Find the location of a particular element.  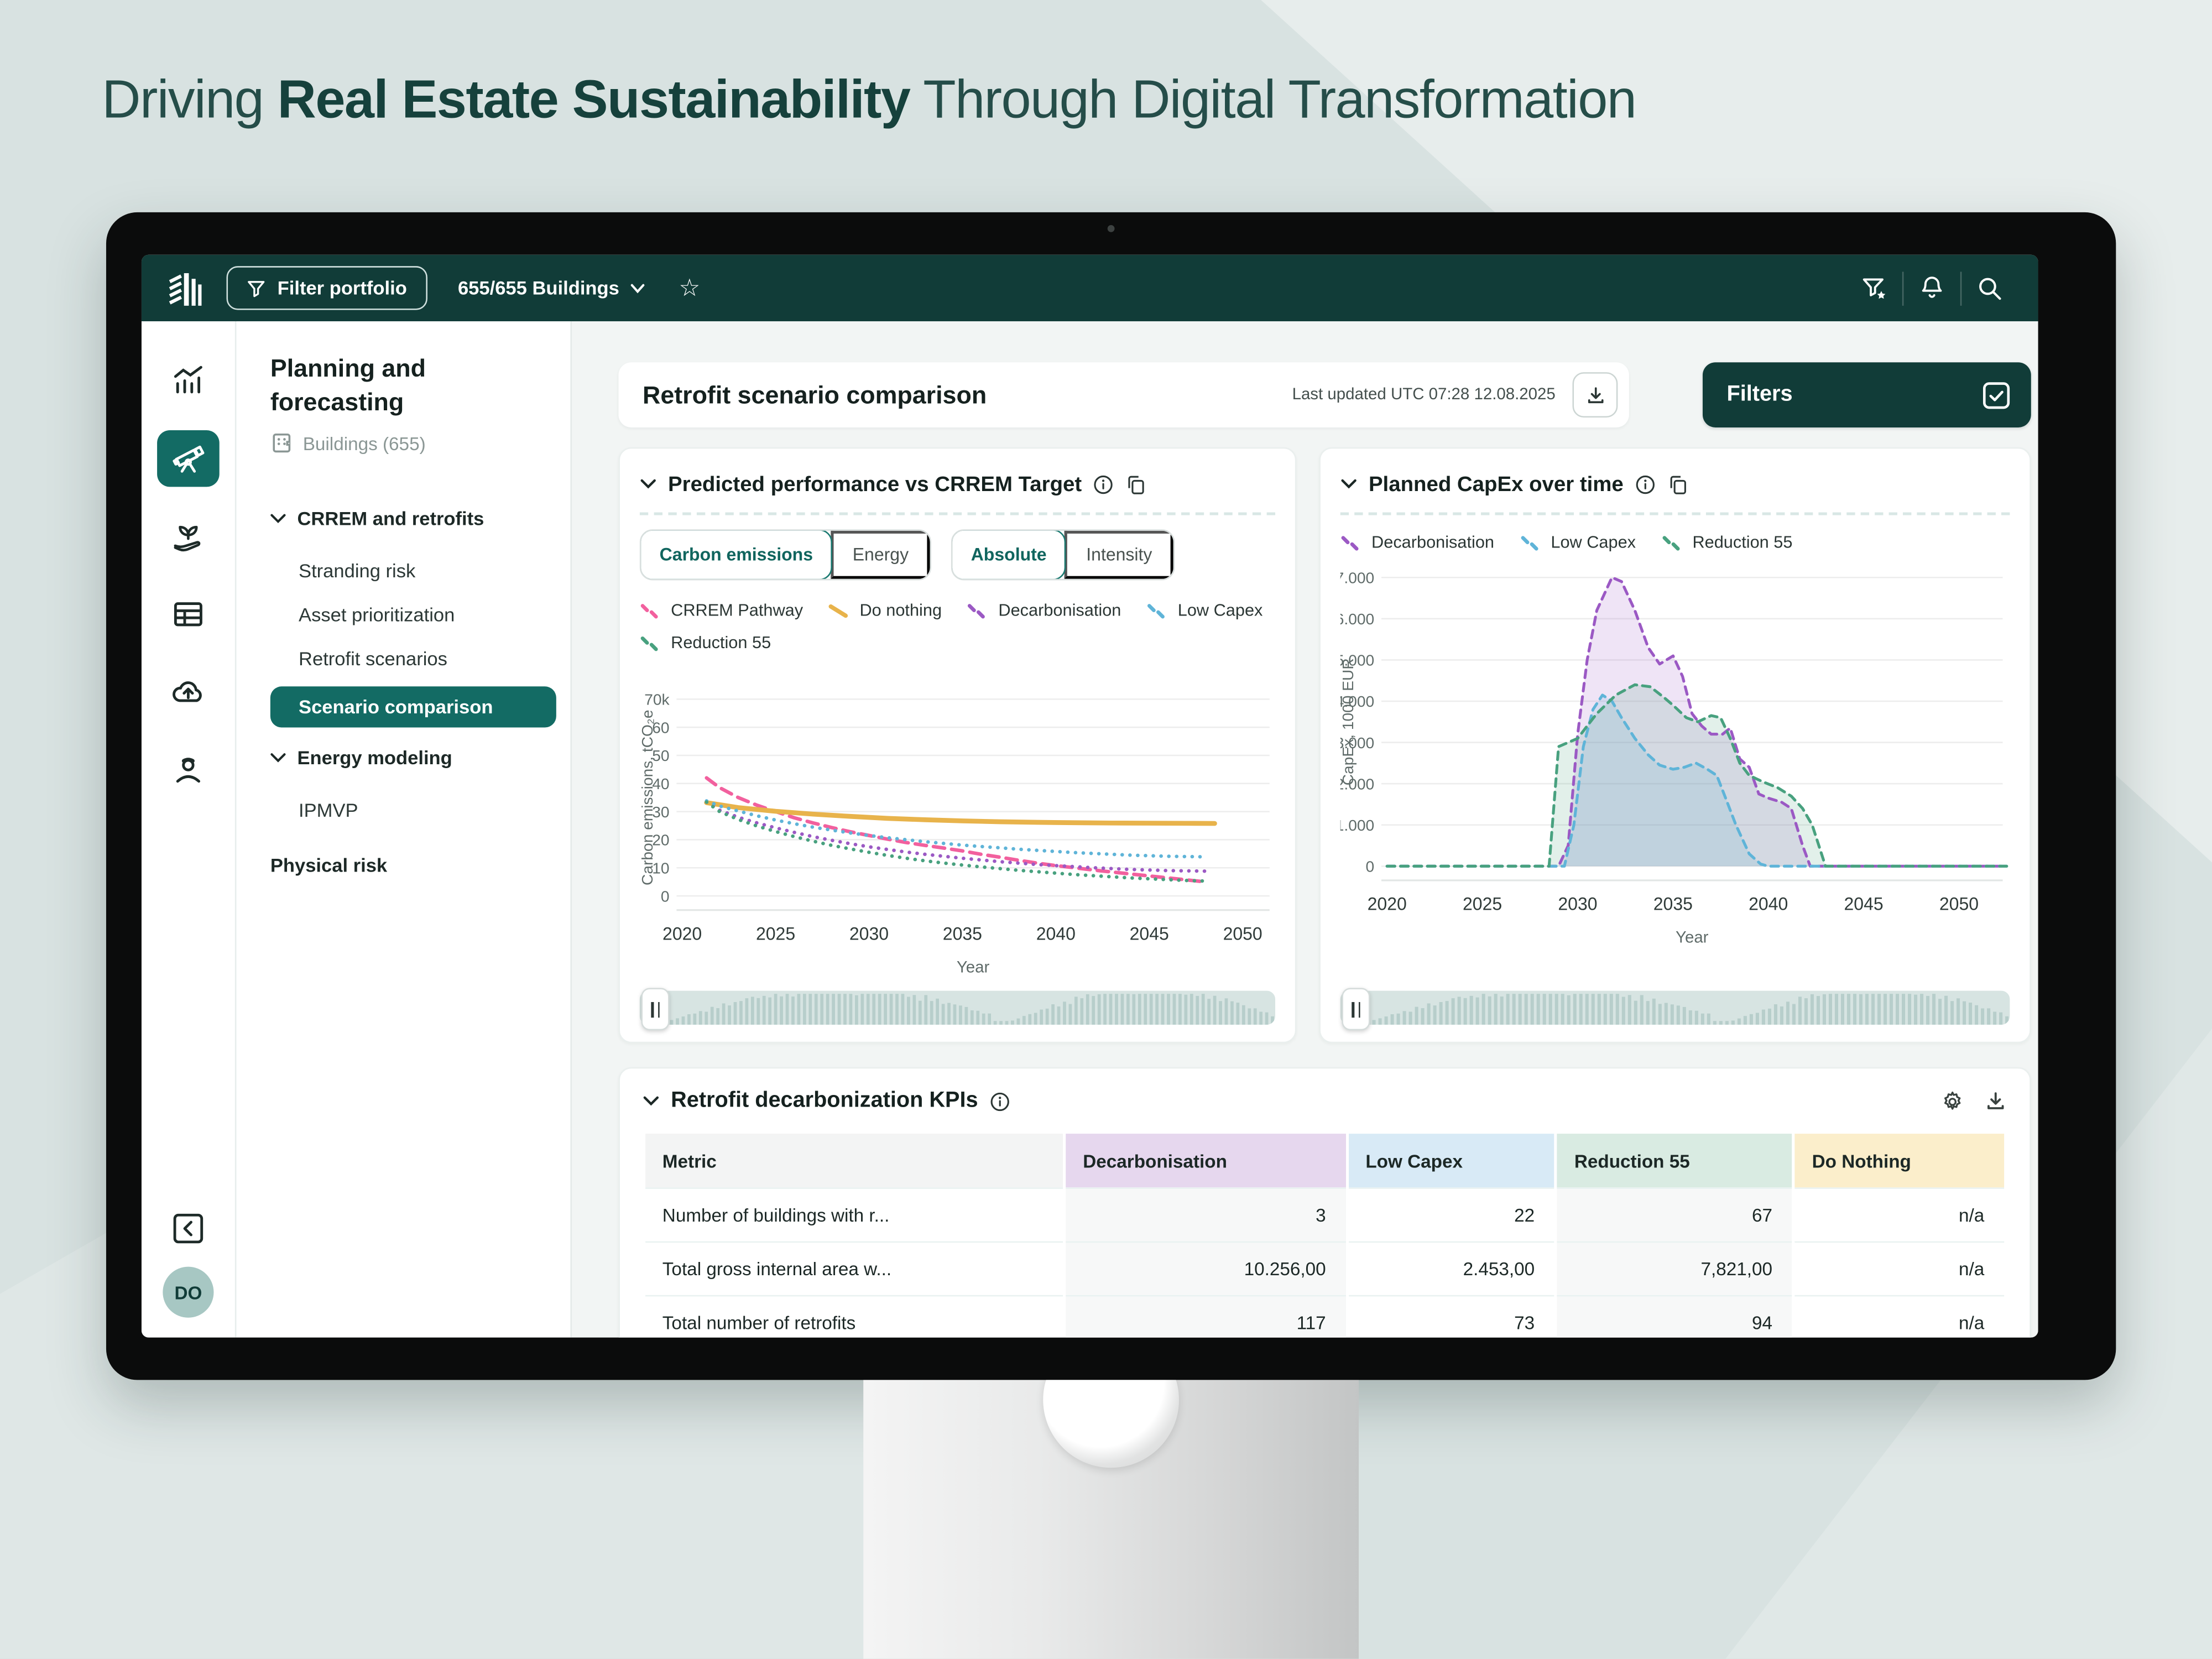

kpi-value-cell: n/a is located at coordinates (1900, 1268).